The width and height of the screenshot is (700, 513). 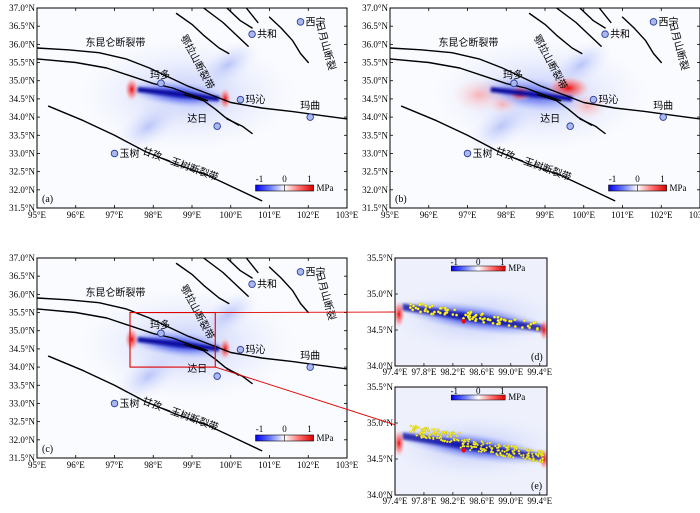 What do you see at coordinates (192, 465) in the screenshot?
I see `lon-tick: 99°E` at bounding box center [192, 465].